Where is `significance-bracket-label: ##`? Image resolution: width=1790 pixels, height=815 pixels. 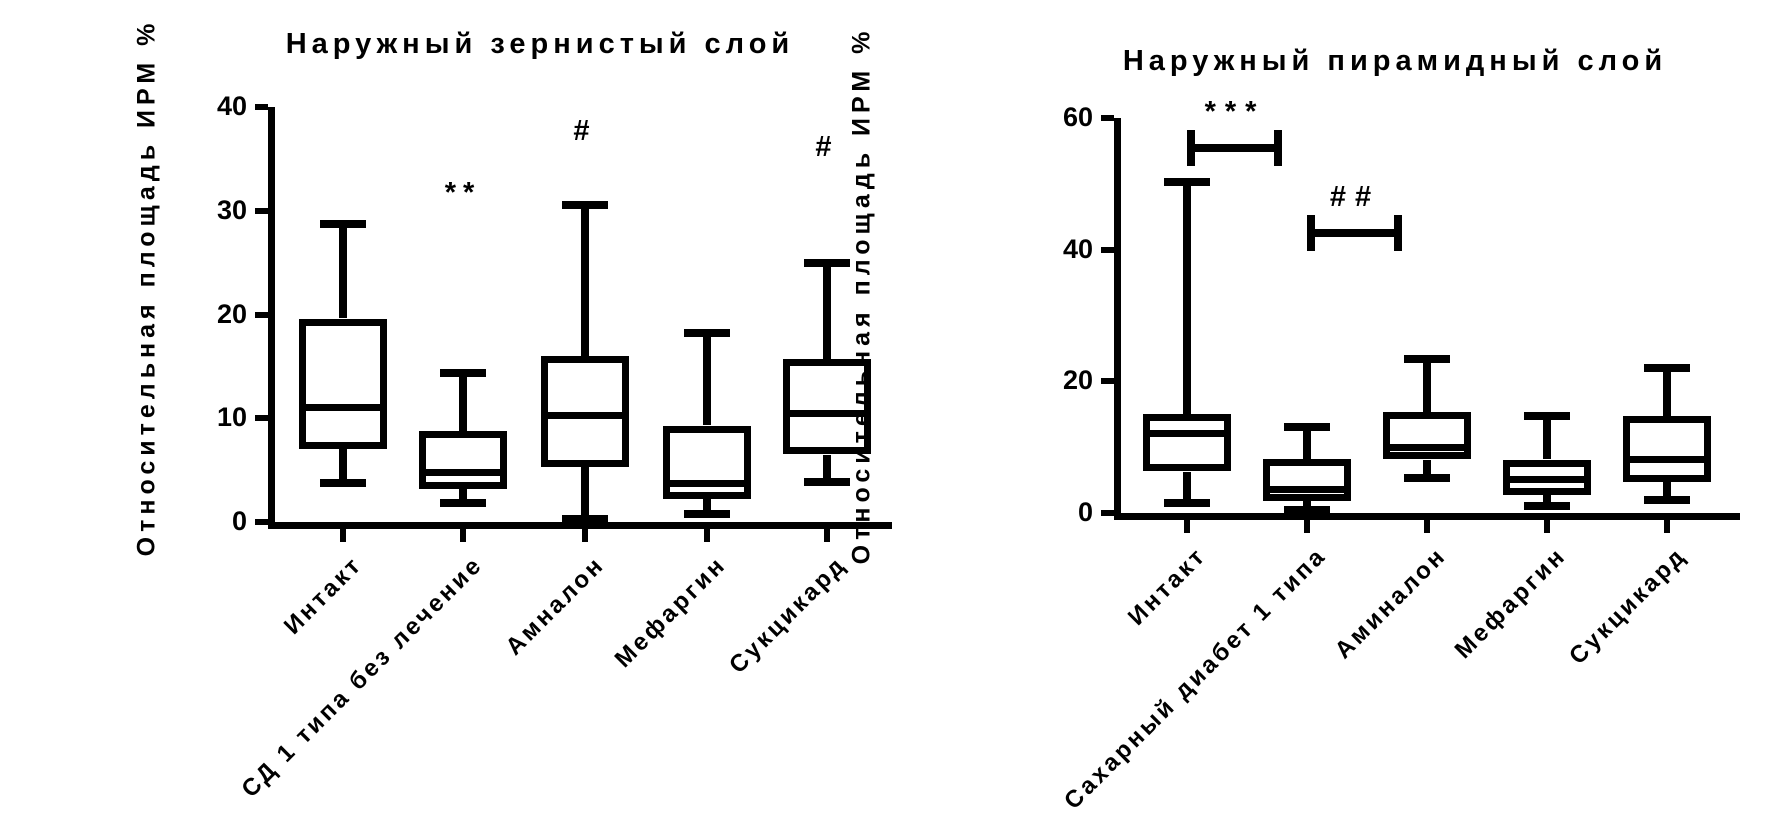
significance-bracket-label: ## is located at coordinates (1355, 197).